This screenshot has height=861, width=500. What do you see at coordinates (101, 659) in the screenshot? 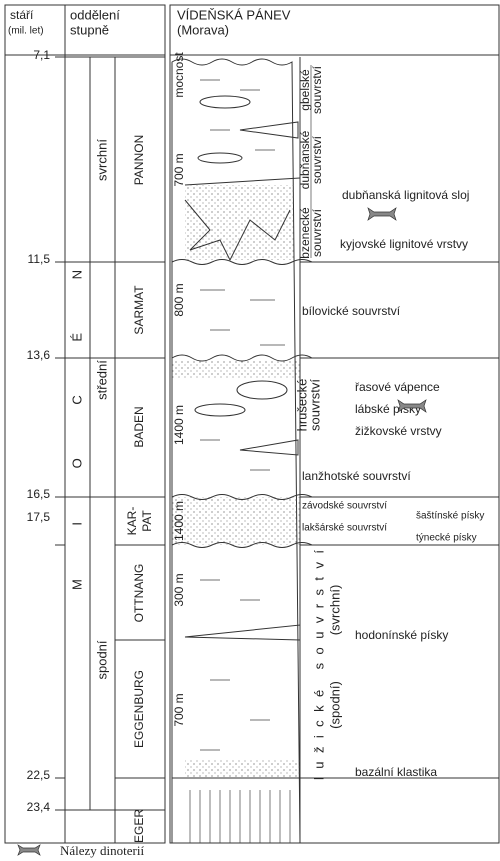
I see `subepoch-label: spodní` at bounding box center [101, 659].